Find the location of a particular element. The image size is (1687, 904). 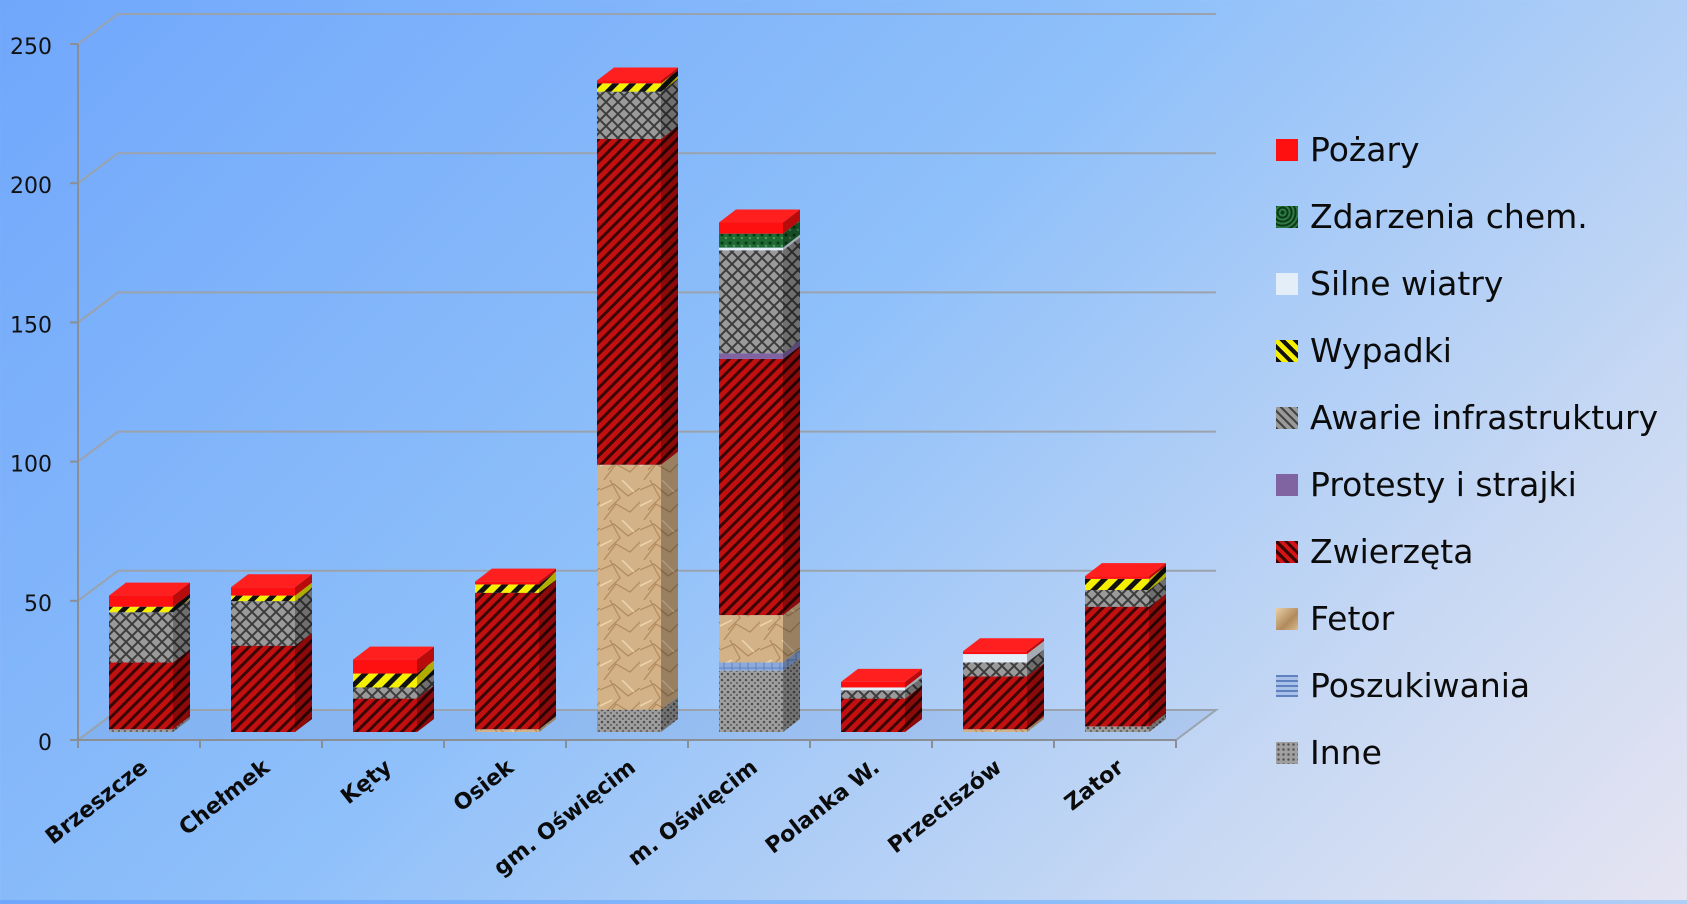

gridline is located at coordinates (646, 585).